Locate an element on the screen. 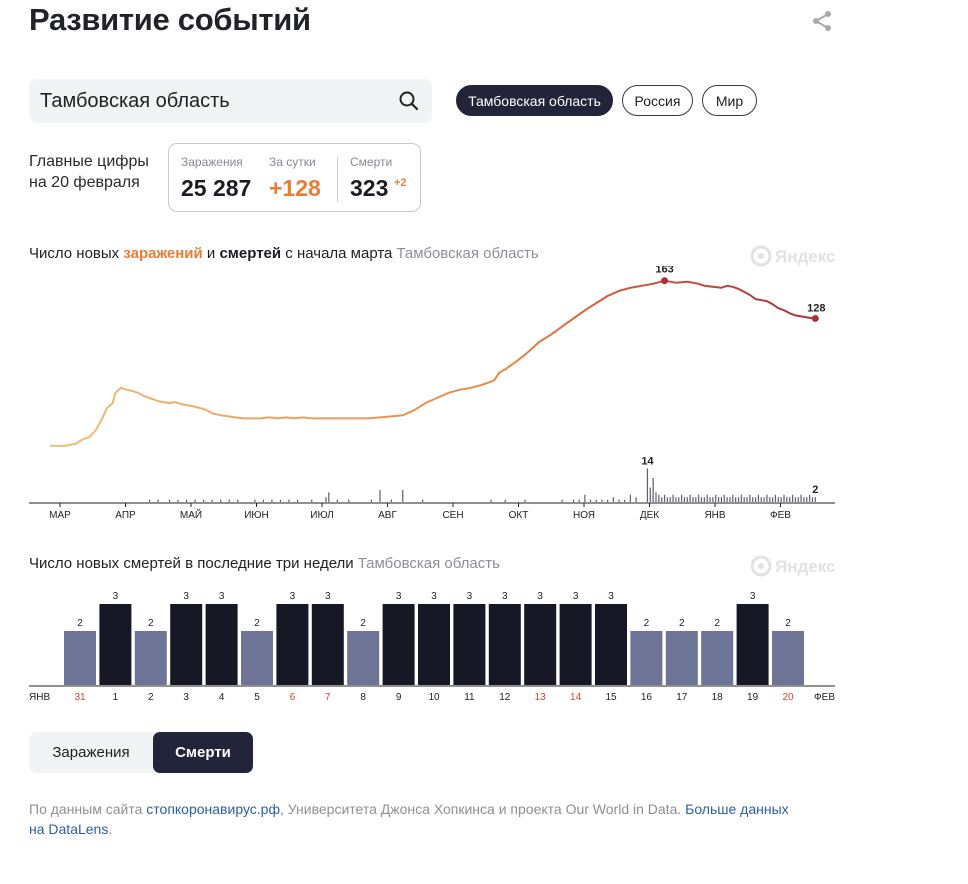 Image resolution: width=968 pixels, height=884 pixels. deaths-last-label: 2 is located at coordinates (815, 490).